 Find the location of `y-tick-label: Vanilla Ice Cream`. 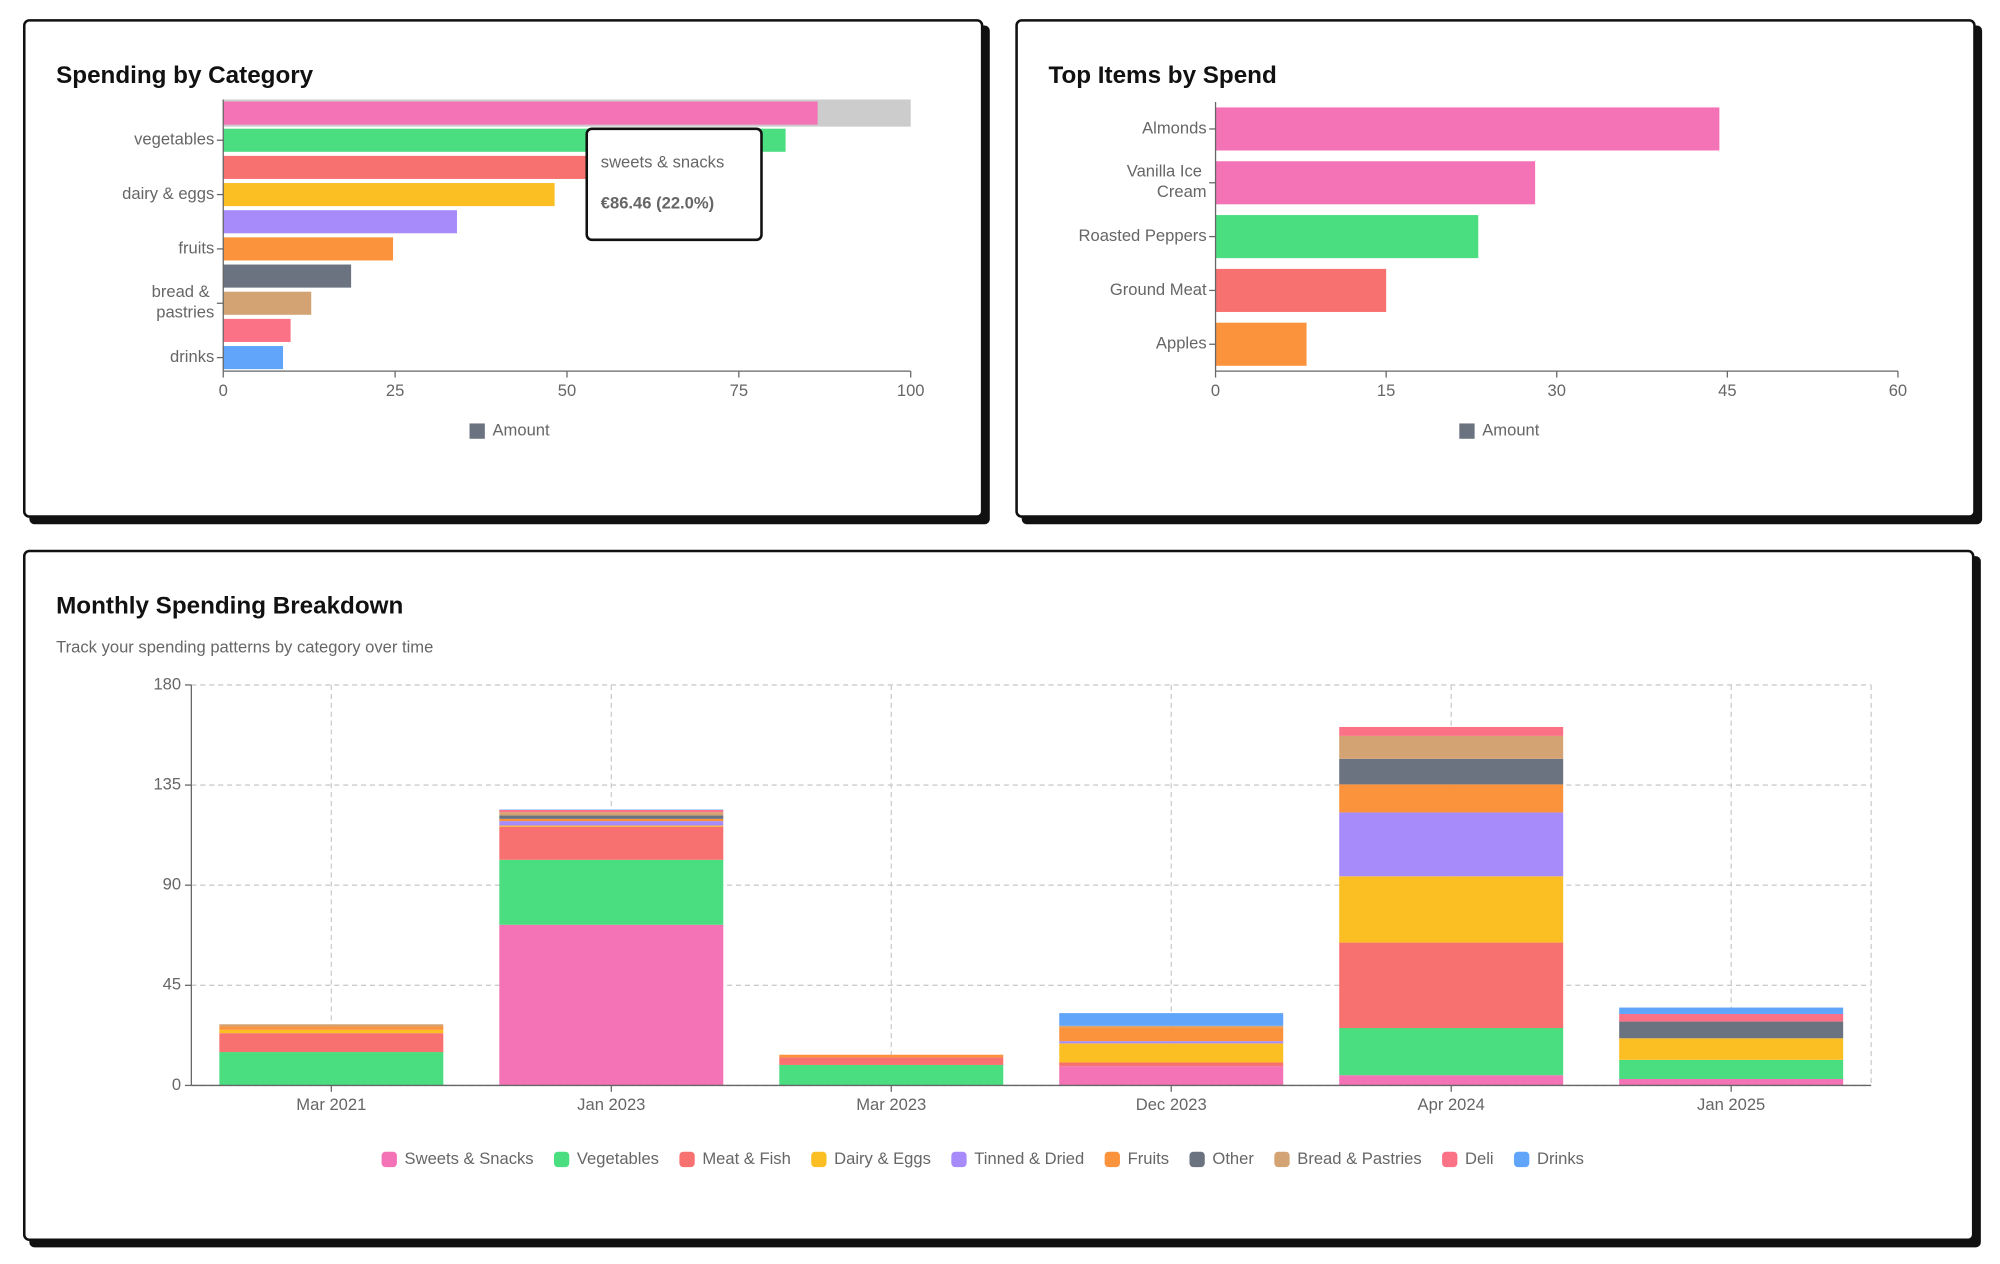

y-tick-label: Vanilla Ice Cream is located at coordinates (1167, 181).